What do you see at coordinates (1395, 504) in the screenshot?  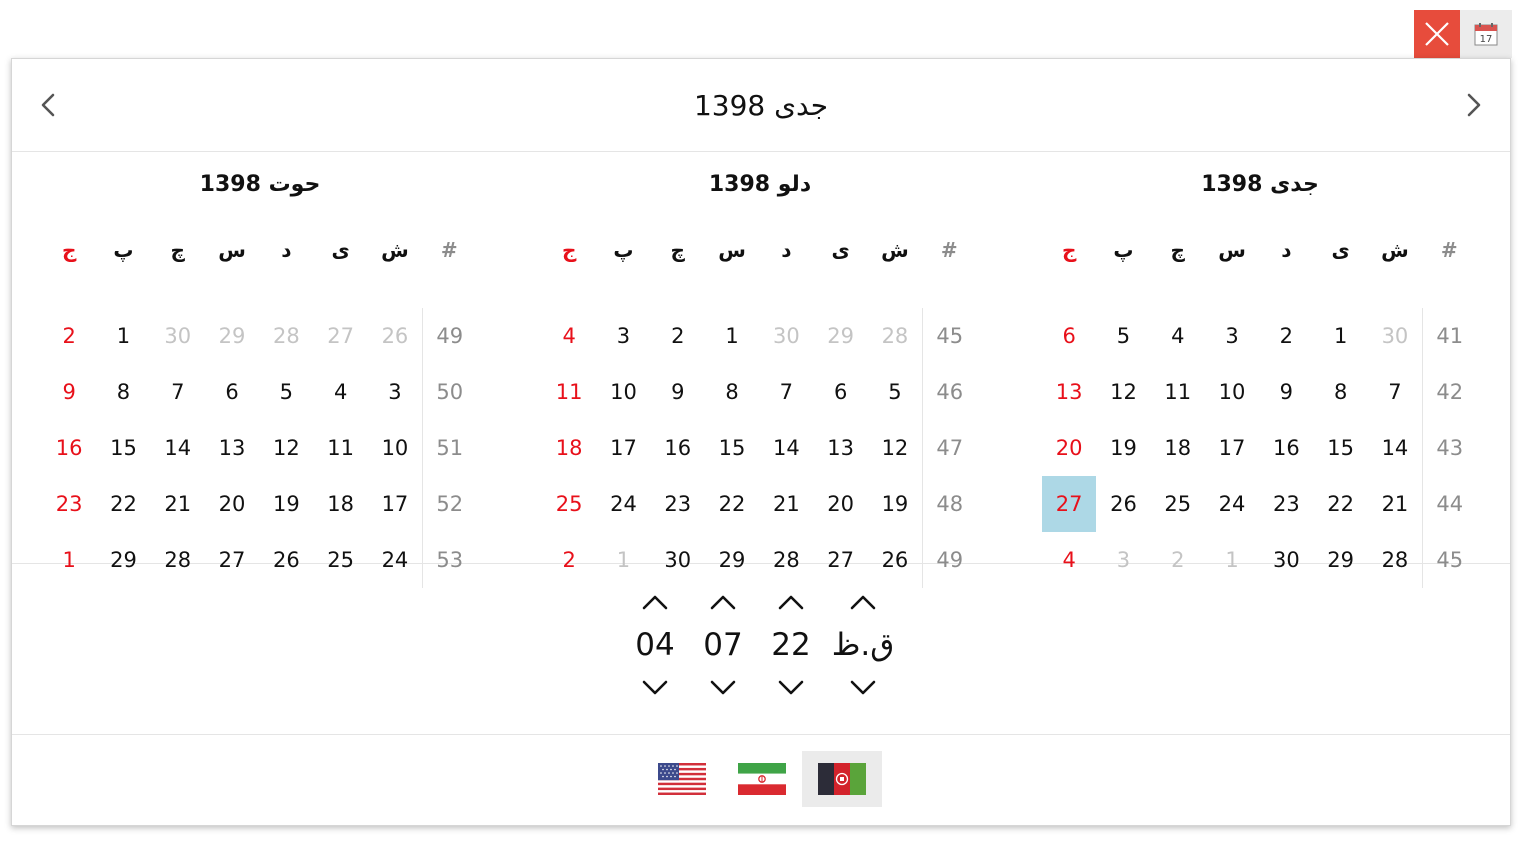 I see `day-cell: 21` at bounding box center [1395, 504].